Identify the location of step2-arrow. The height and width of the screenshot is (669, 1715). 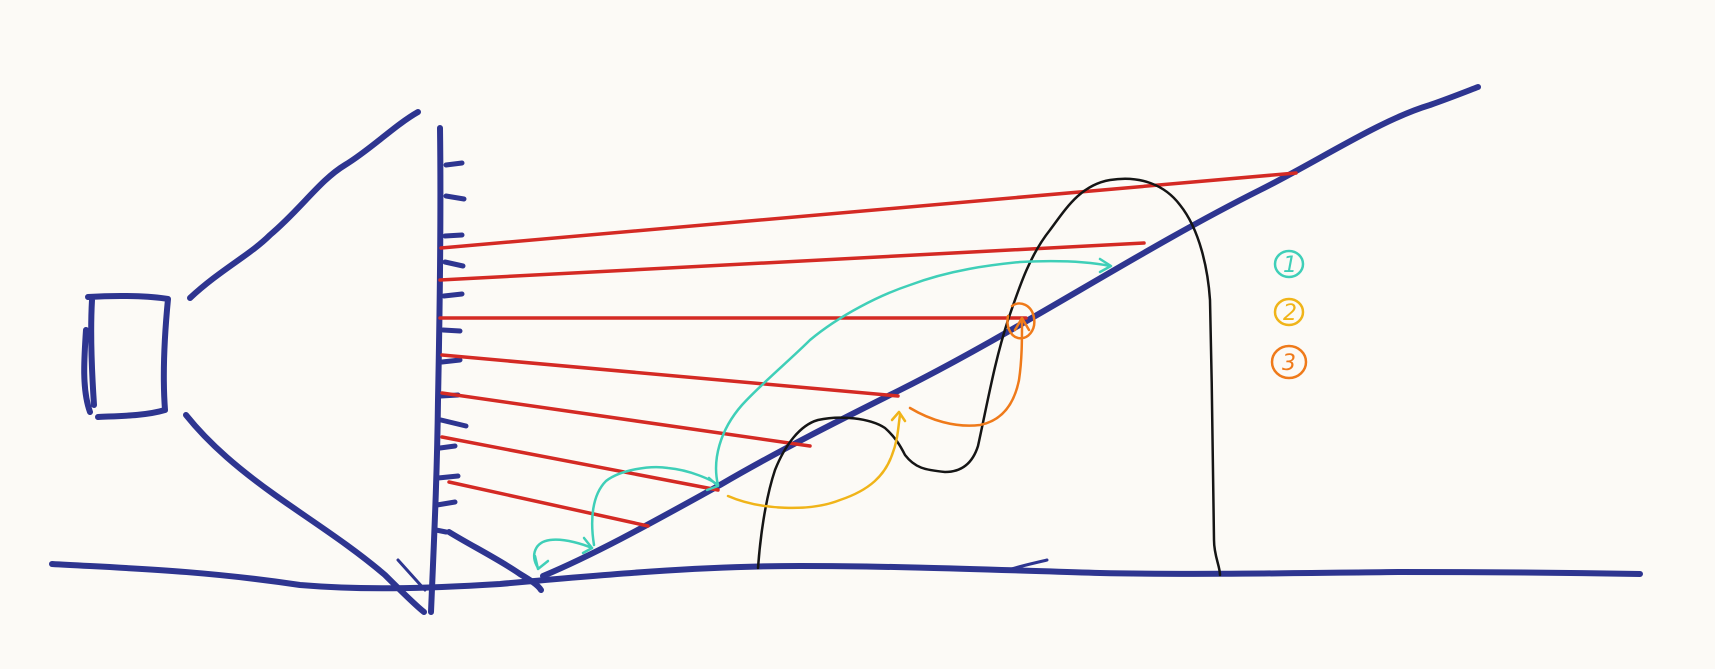
(816, 460).